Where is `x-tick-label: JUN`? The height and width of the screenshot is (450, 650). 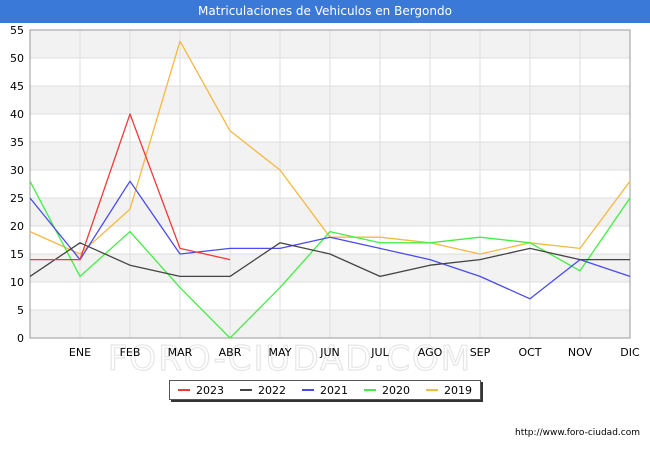
x-tick-label: JUN is located at coordinates (329, 352).